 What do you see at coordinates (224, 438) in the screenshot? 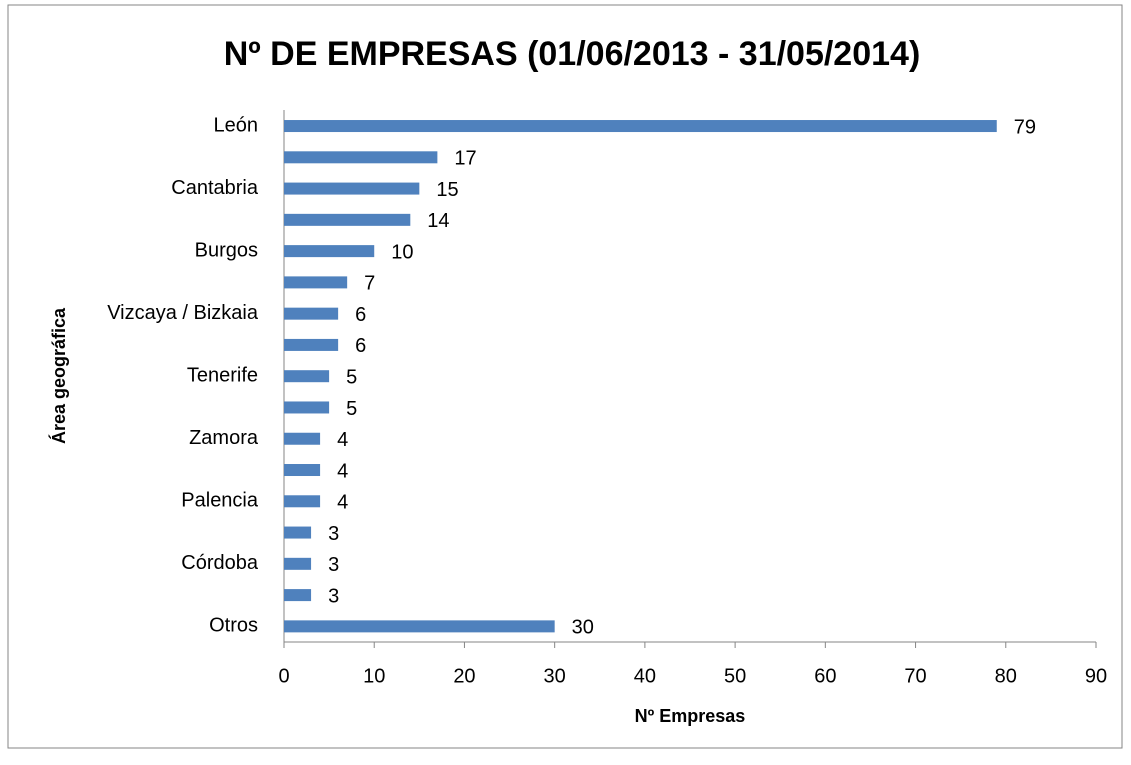
I see `y-tick-label: Zamora` at bounding box center [224, 438].